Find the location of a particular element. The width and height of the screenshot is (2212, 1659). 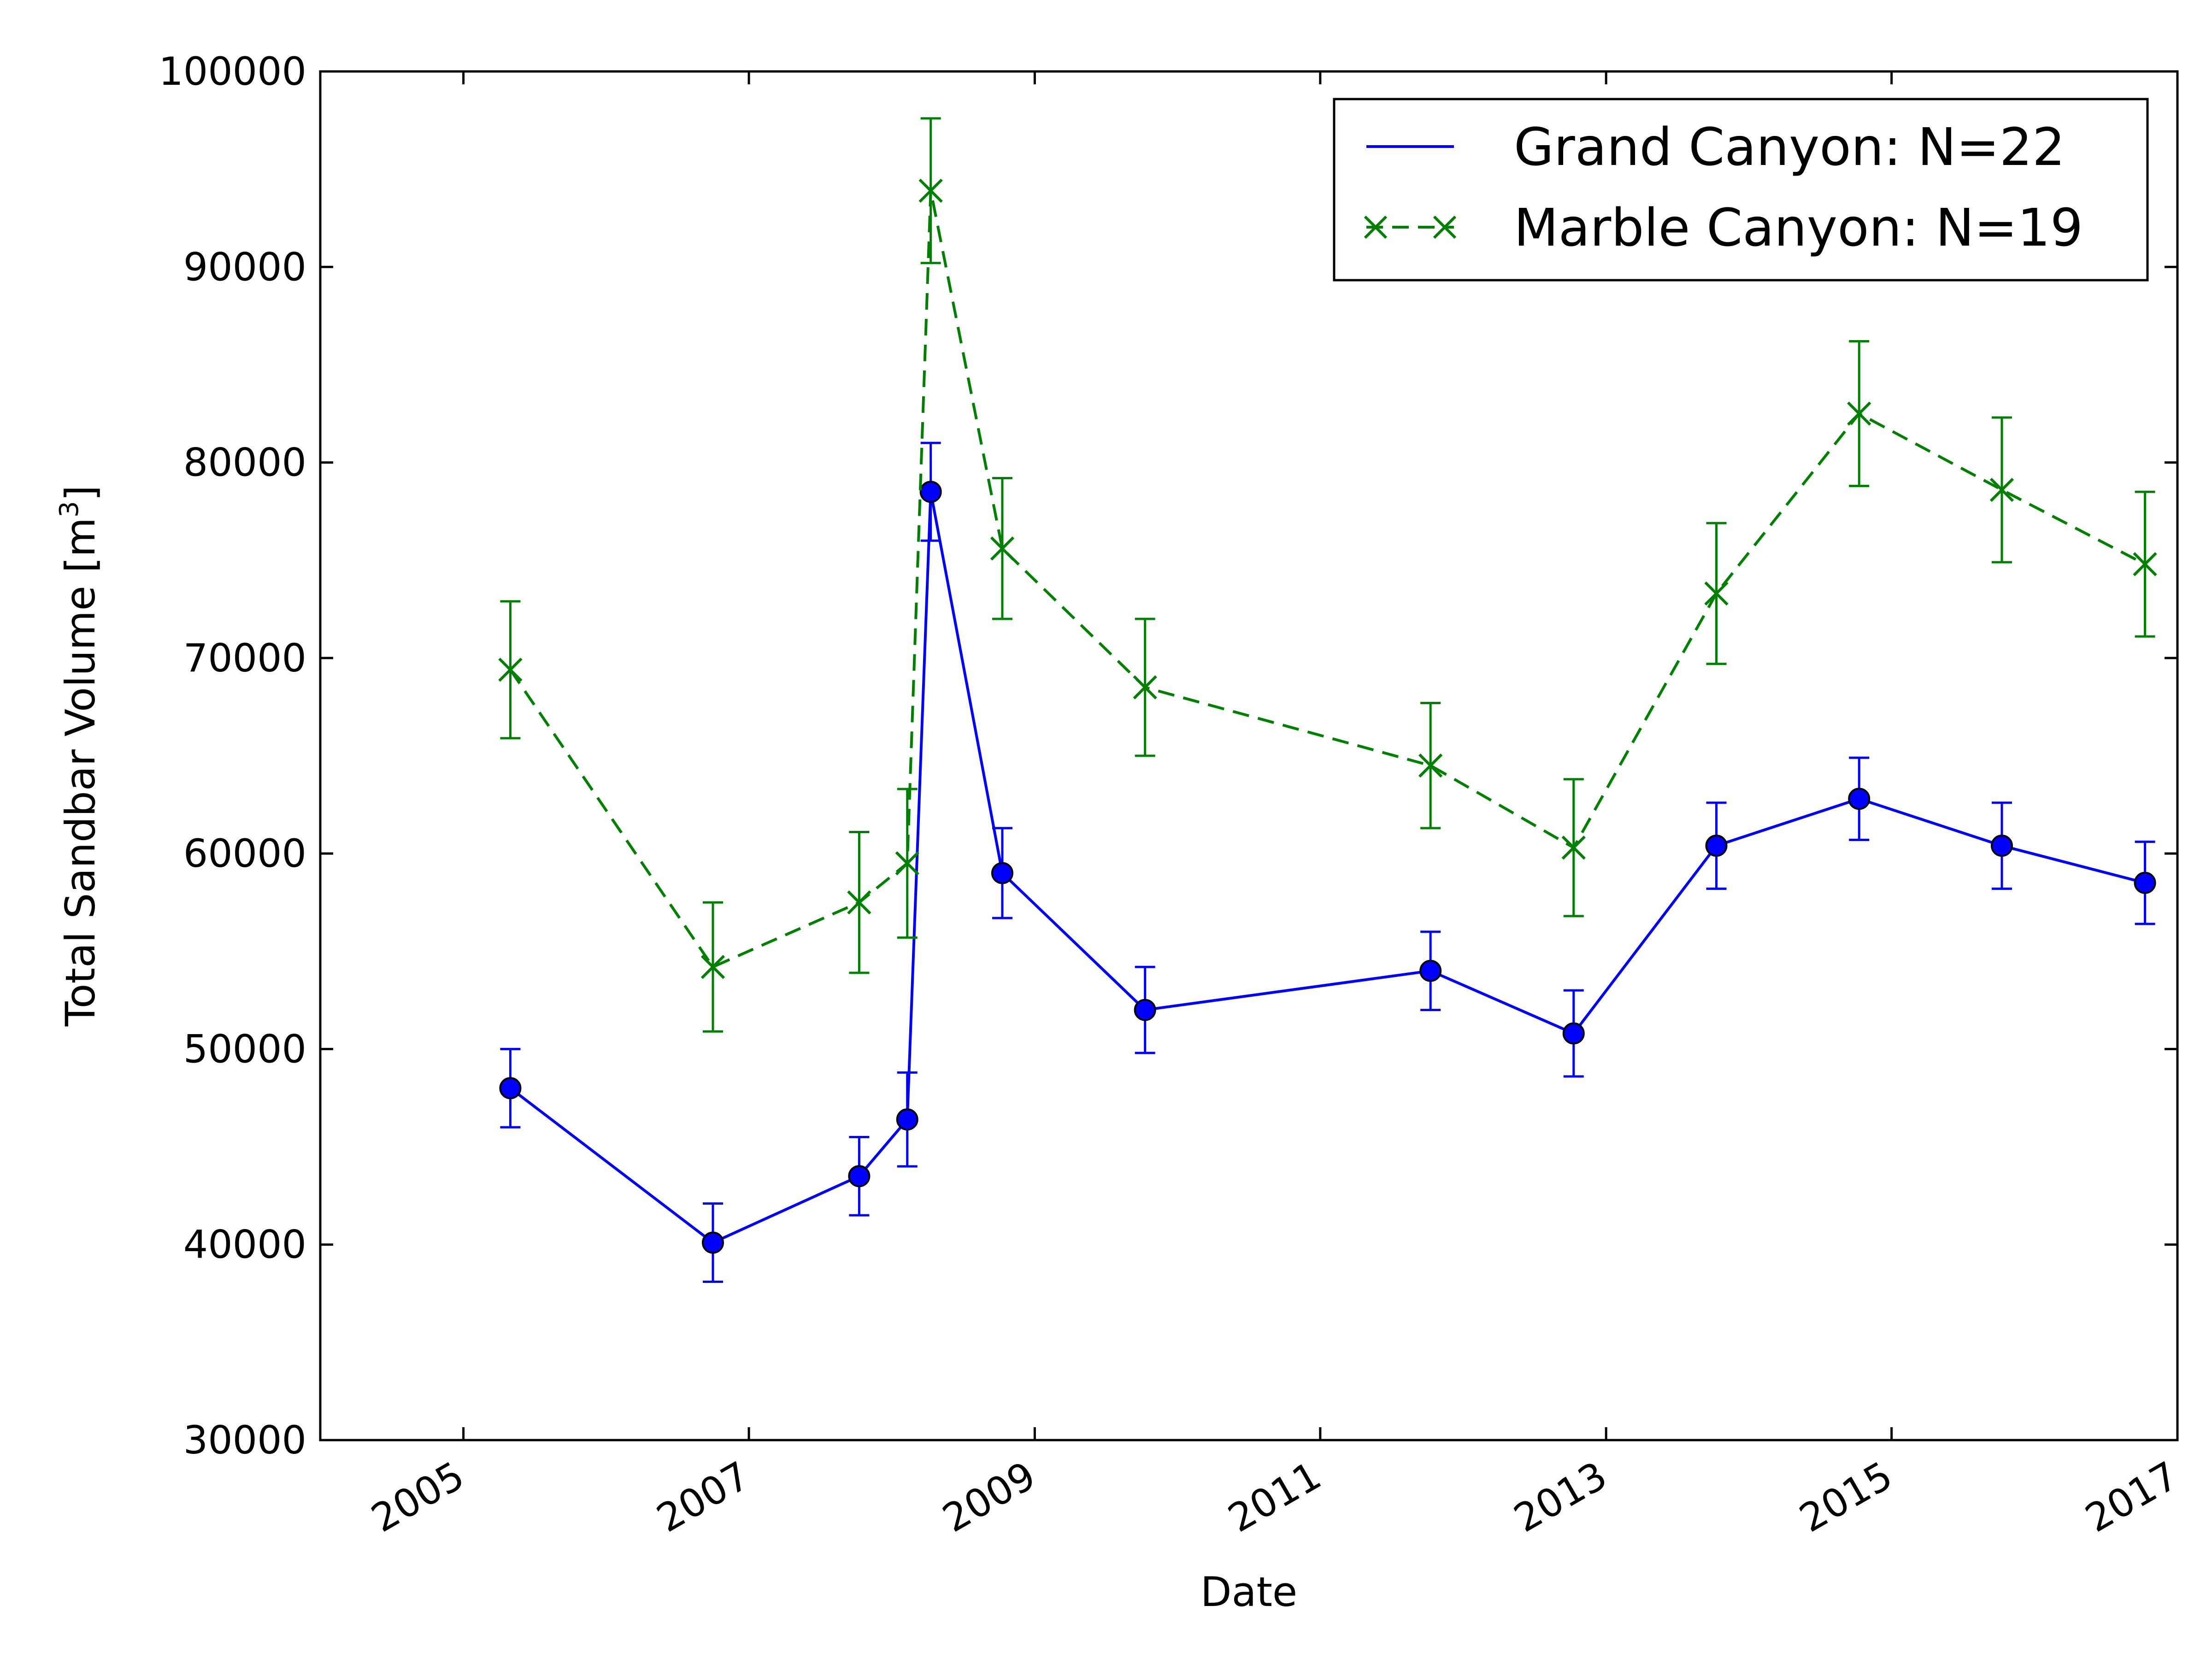

y-tick-label: 90000 is located at coordinates (244, 266).